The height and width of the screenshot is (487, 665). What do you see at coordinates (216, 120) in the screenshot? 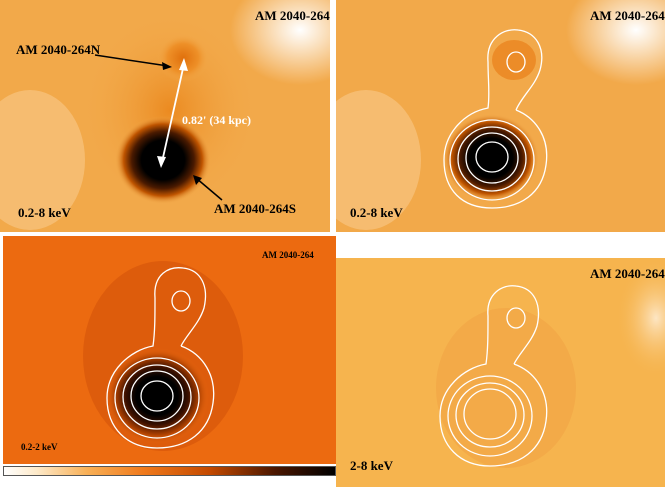
I see `separation-label: 0.82' (34 kpc)` at bounding box center [216, 120].